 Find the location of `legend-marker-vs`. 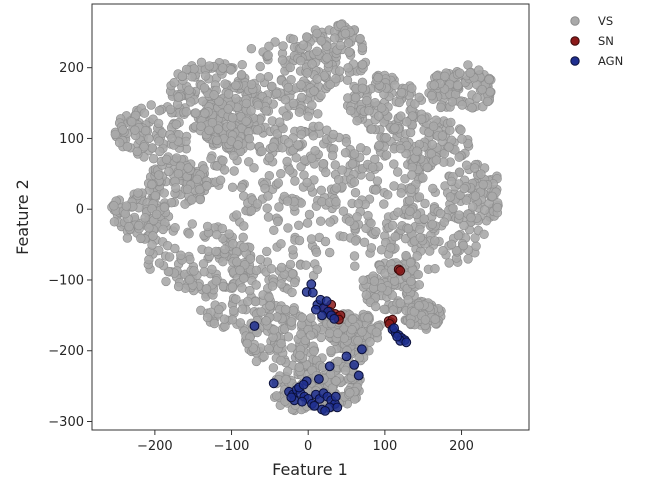

legend-marker-vs is located at coordinates (575, 21).